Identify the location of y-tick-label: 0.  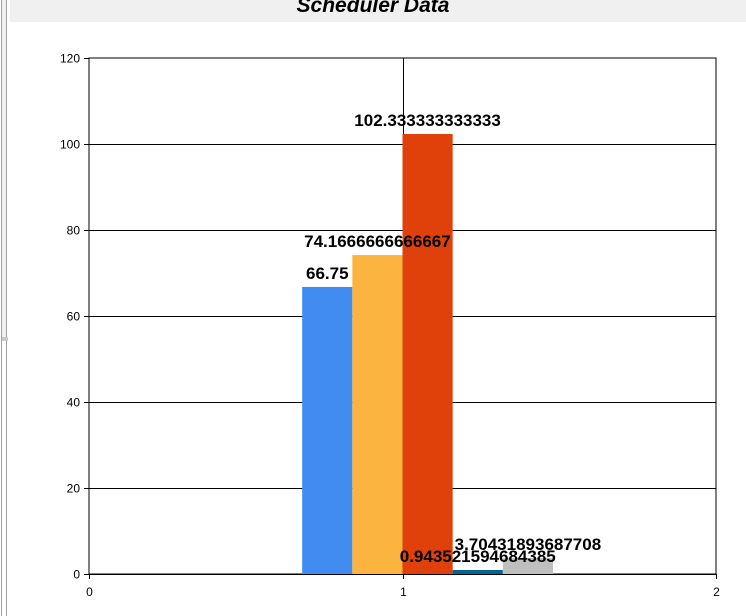
(76, 575).